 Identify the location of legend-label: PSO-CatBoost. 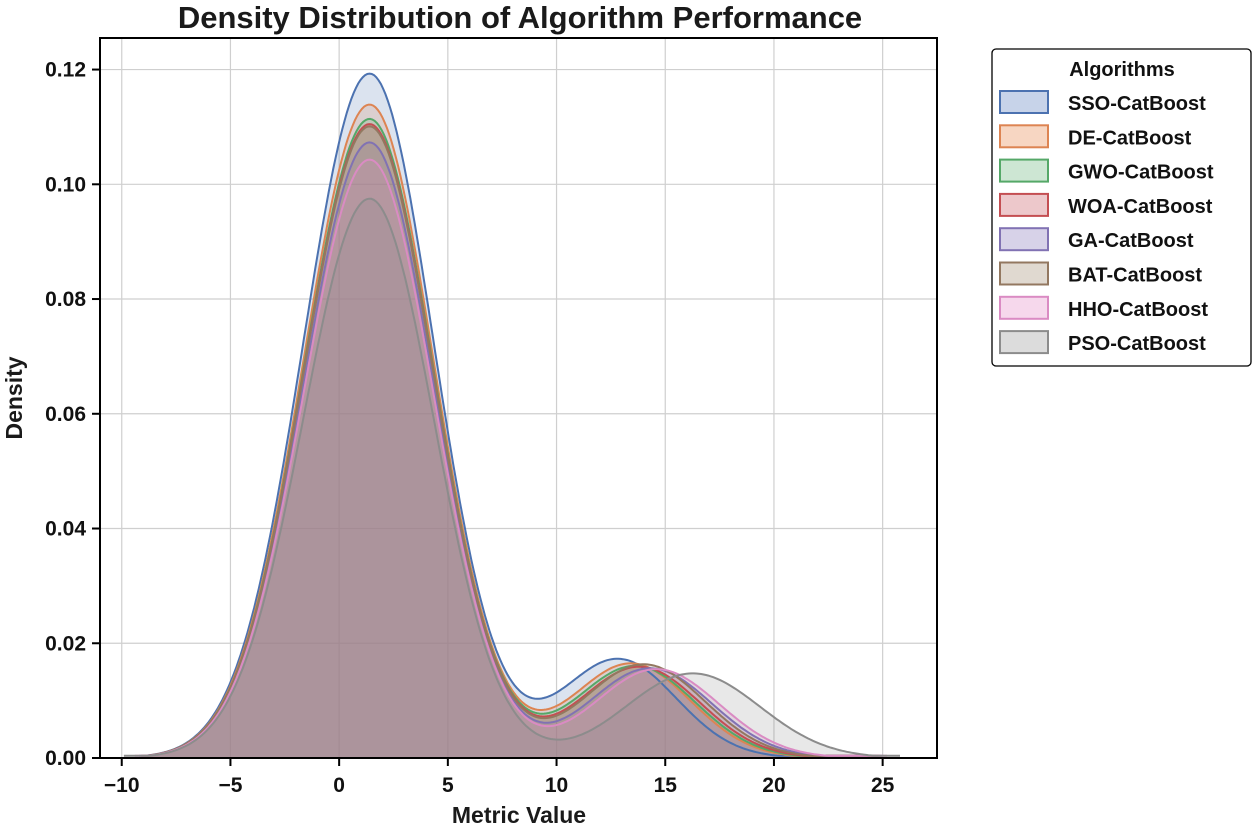
(1137, 344).